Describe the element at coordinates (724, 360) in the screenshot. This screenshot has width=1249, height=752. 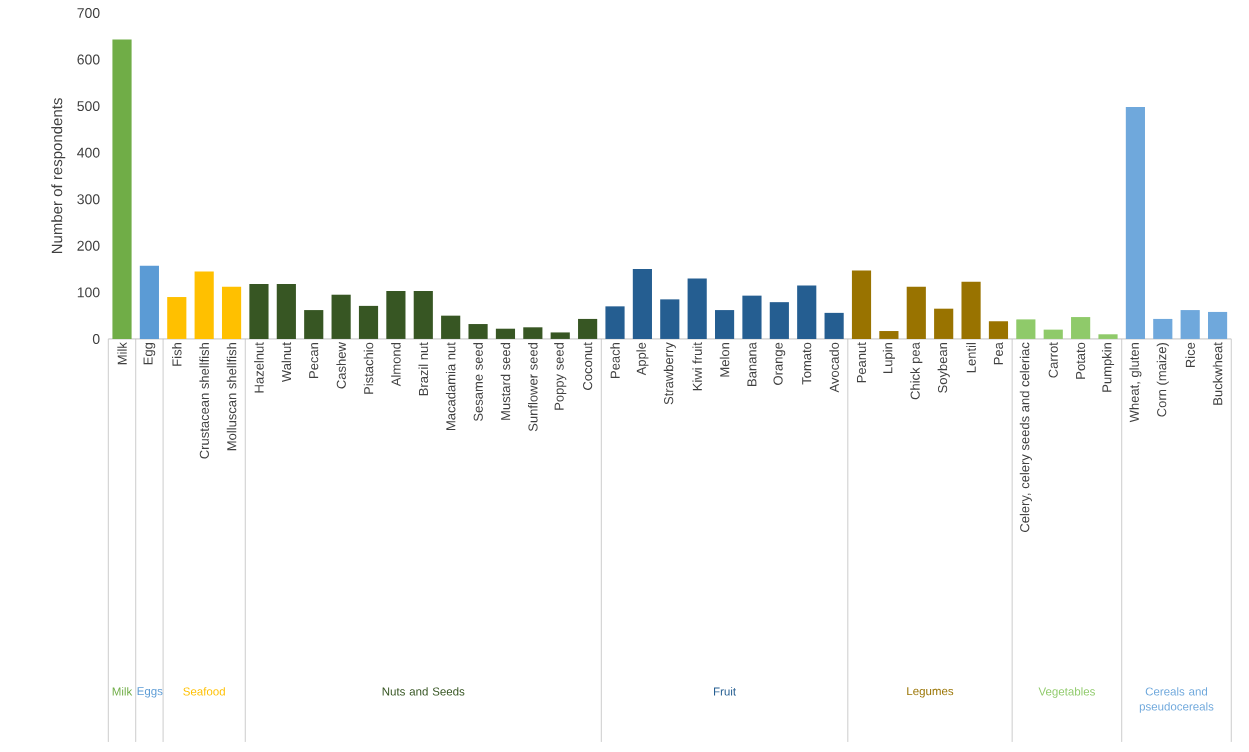
I see `x-tick-label: Melon` at that location.